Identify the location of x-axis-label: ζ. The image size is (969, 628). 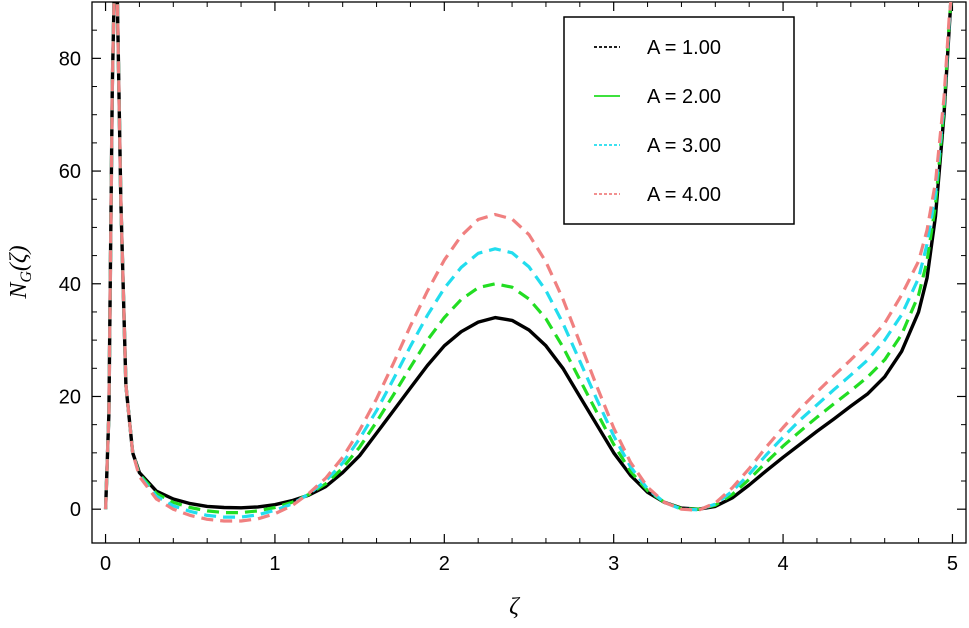
(515, 607).